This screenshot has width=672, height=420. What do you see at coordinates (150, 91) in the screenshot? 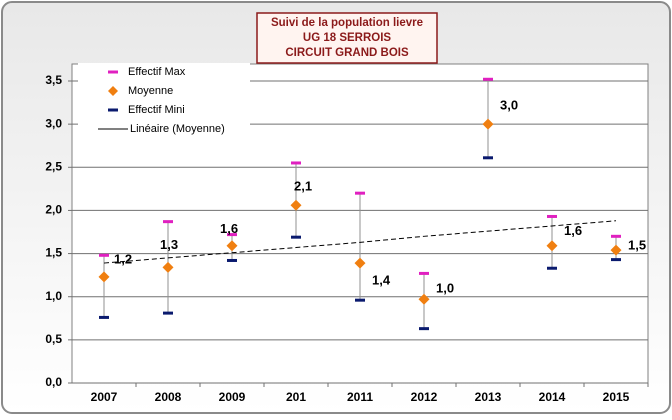
I see `legend-label: Moyenne` at bounding box center [150, 91].